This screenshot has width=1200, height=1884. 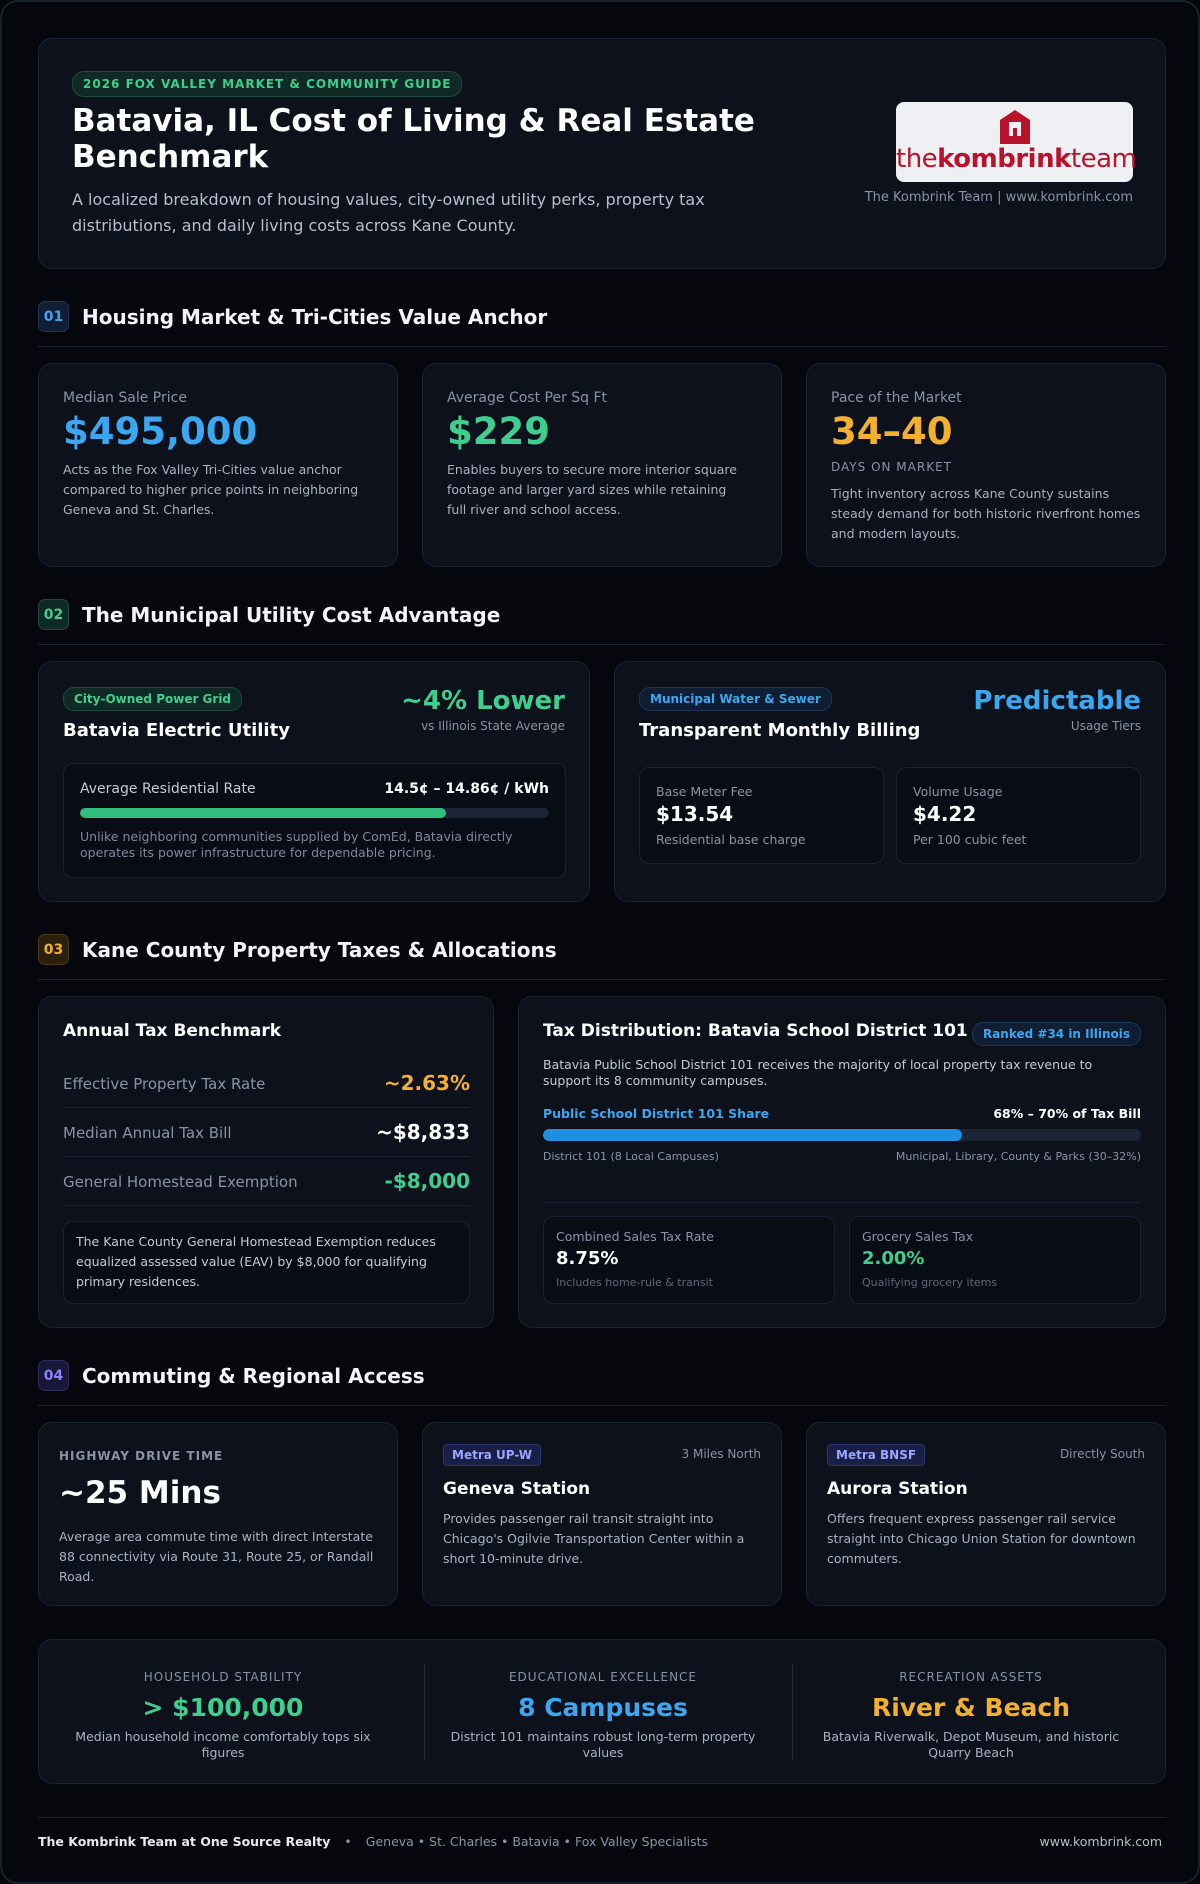 I want to click on footer-divider, so click(x=602, y=1817).